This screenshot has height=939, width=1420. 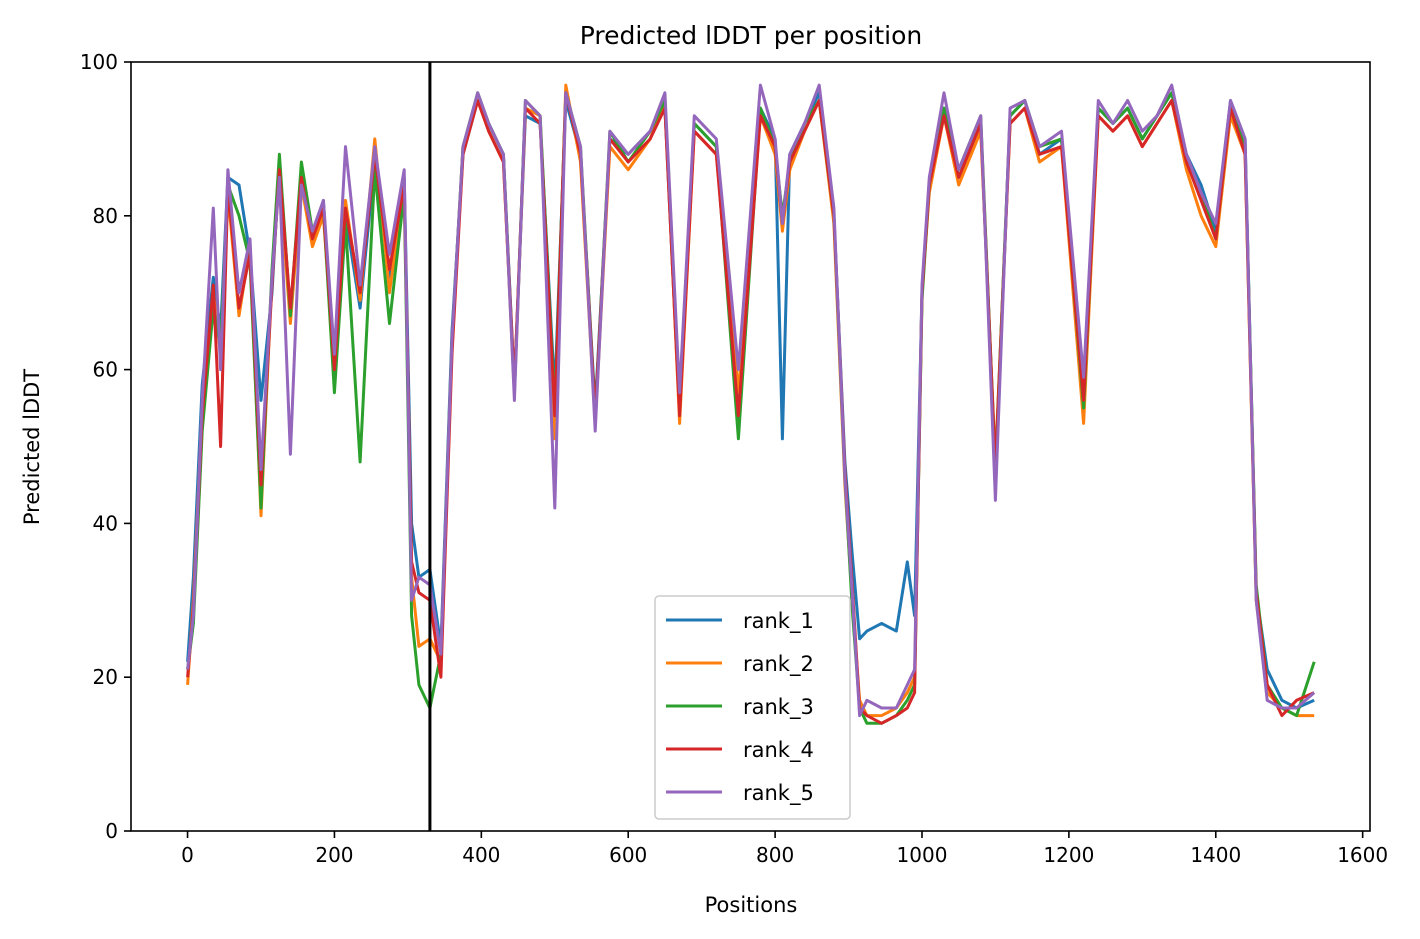 I want to click on x-tick-label: 1000, so click(x=922, y=855).